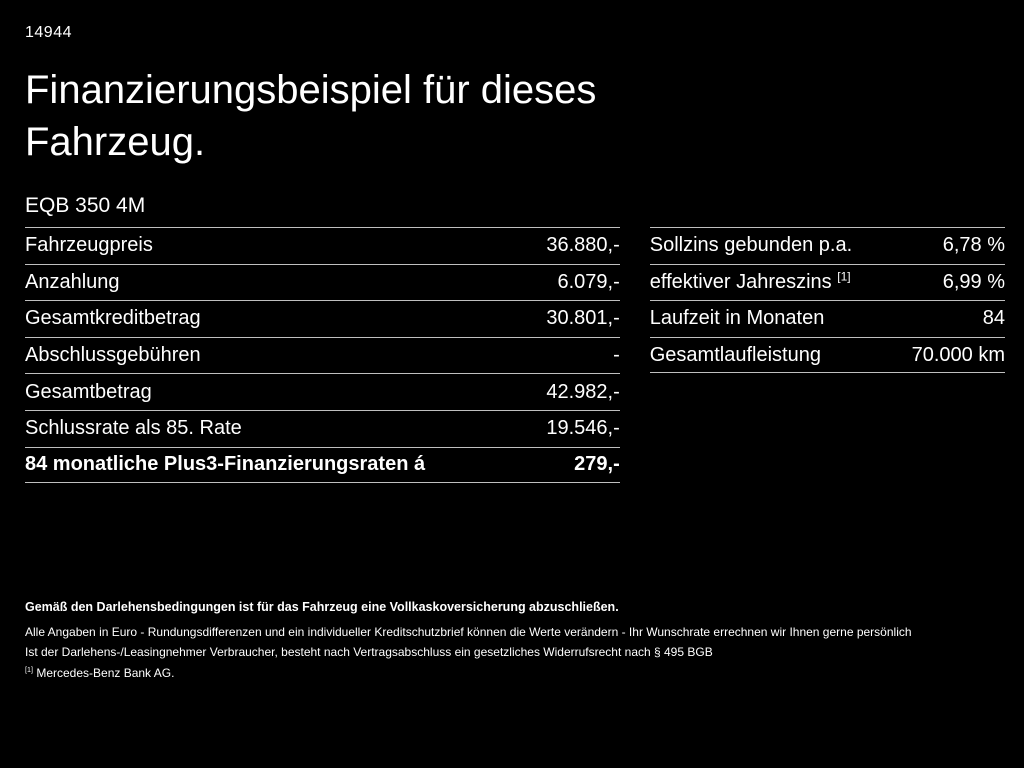 This screenshot has width=1024, height=768. I want to click on row-value: -, so click(616, 355).